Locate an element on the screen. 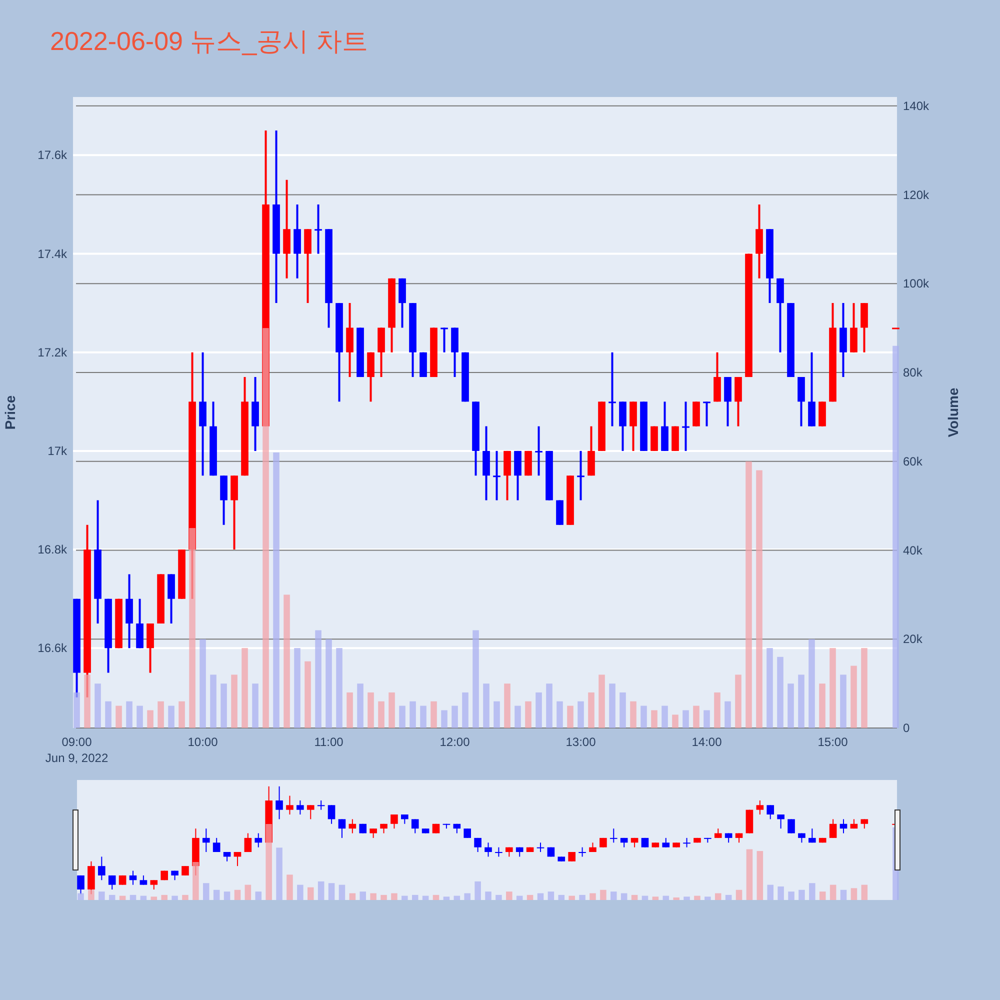 This screenshot has width=1000, height=1000. x-tick-label: 11:00 is located at coordinates (329, 742).